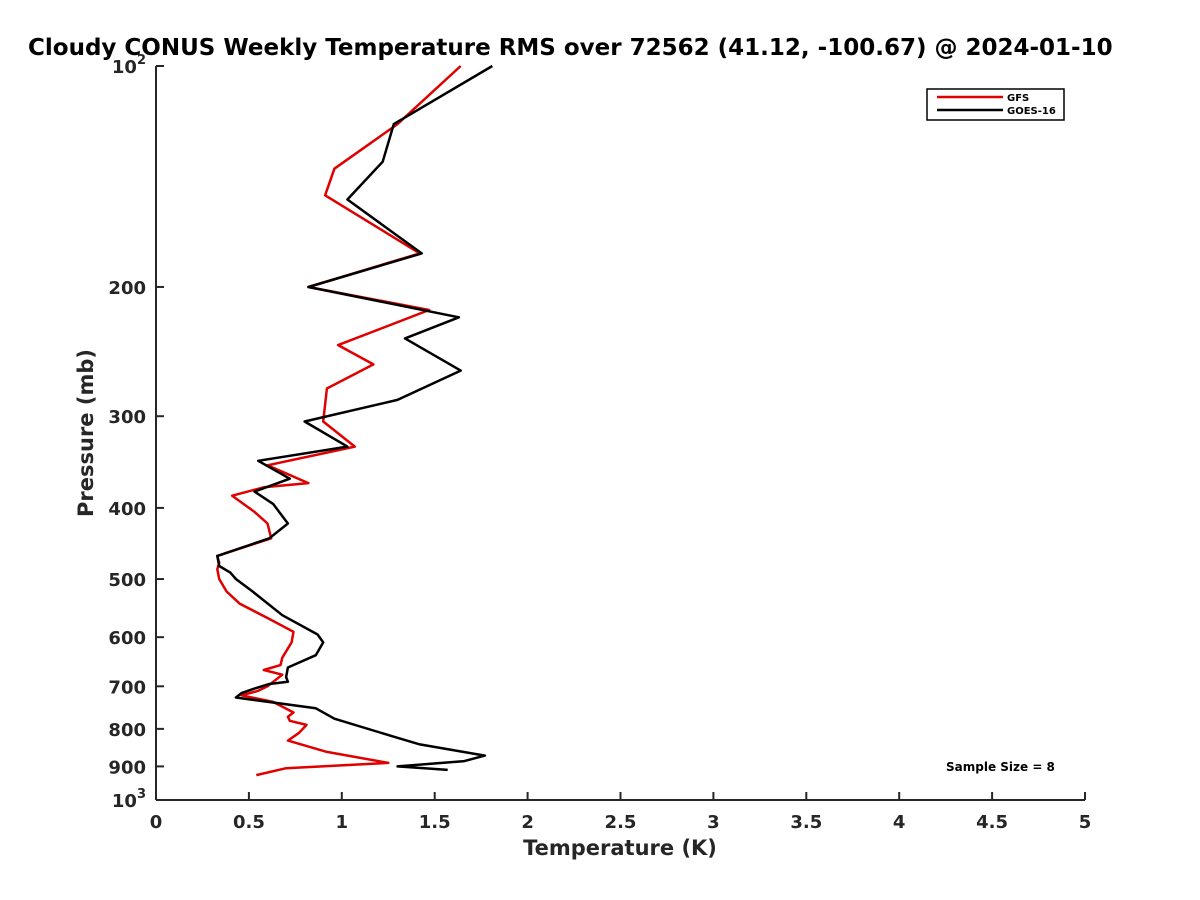  Describe the element at coordinates (435, 822) in the screenshot. I see `x-tick-label: 1.5` at that location.